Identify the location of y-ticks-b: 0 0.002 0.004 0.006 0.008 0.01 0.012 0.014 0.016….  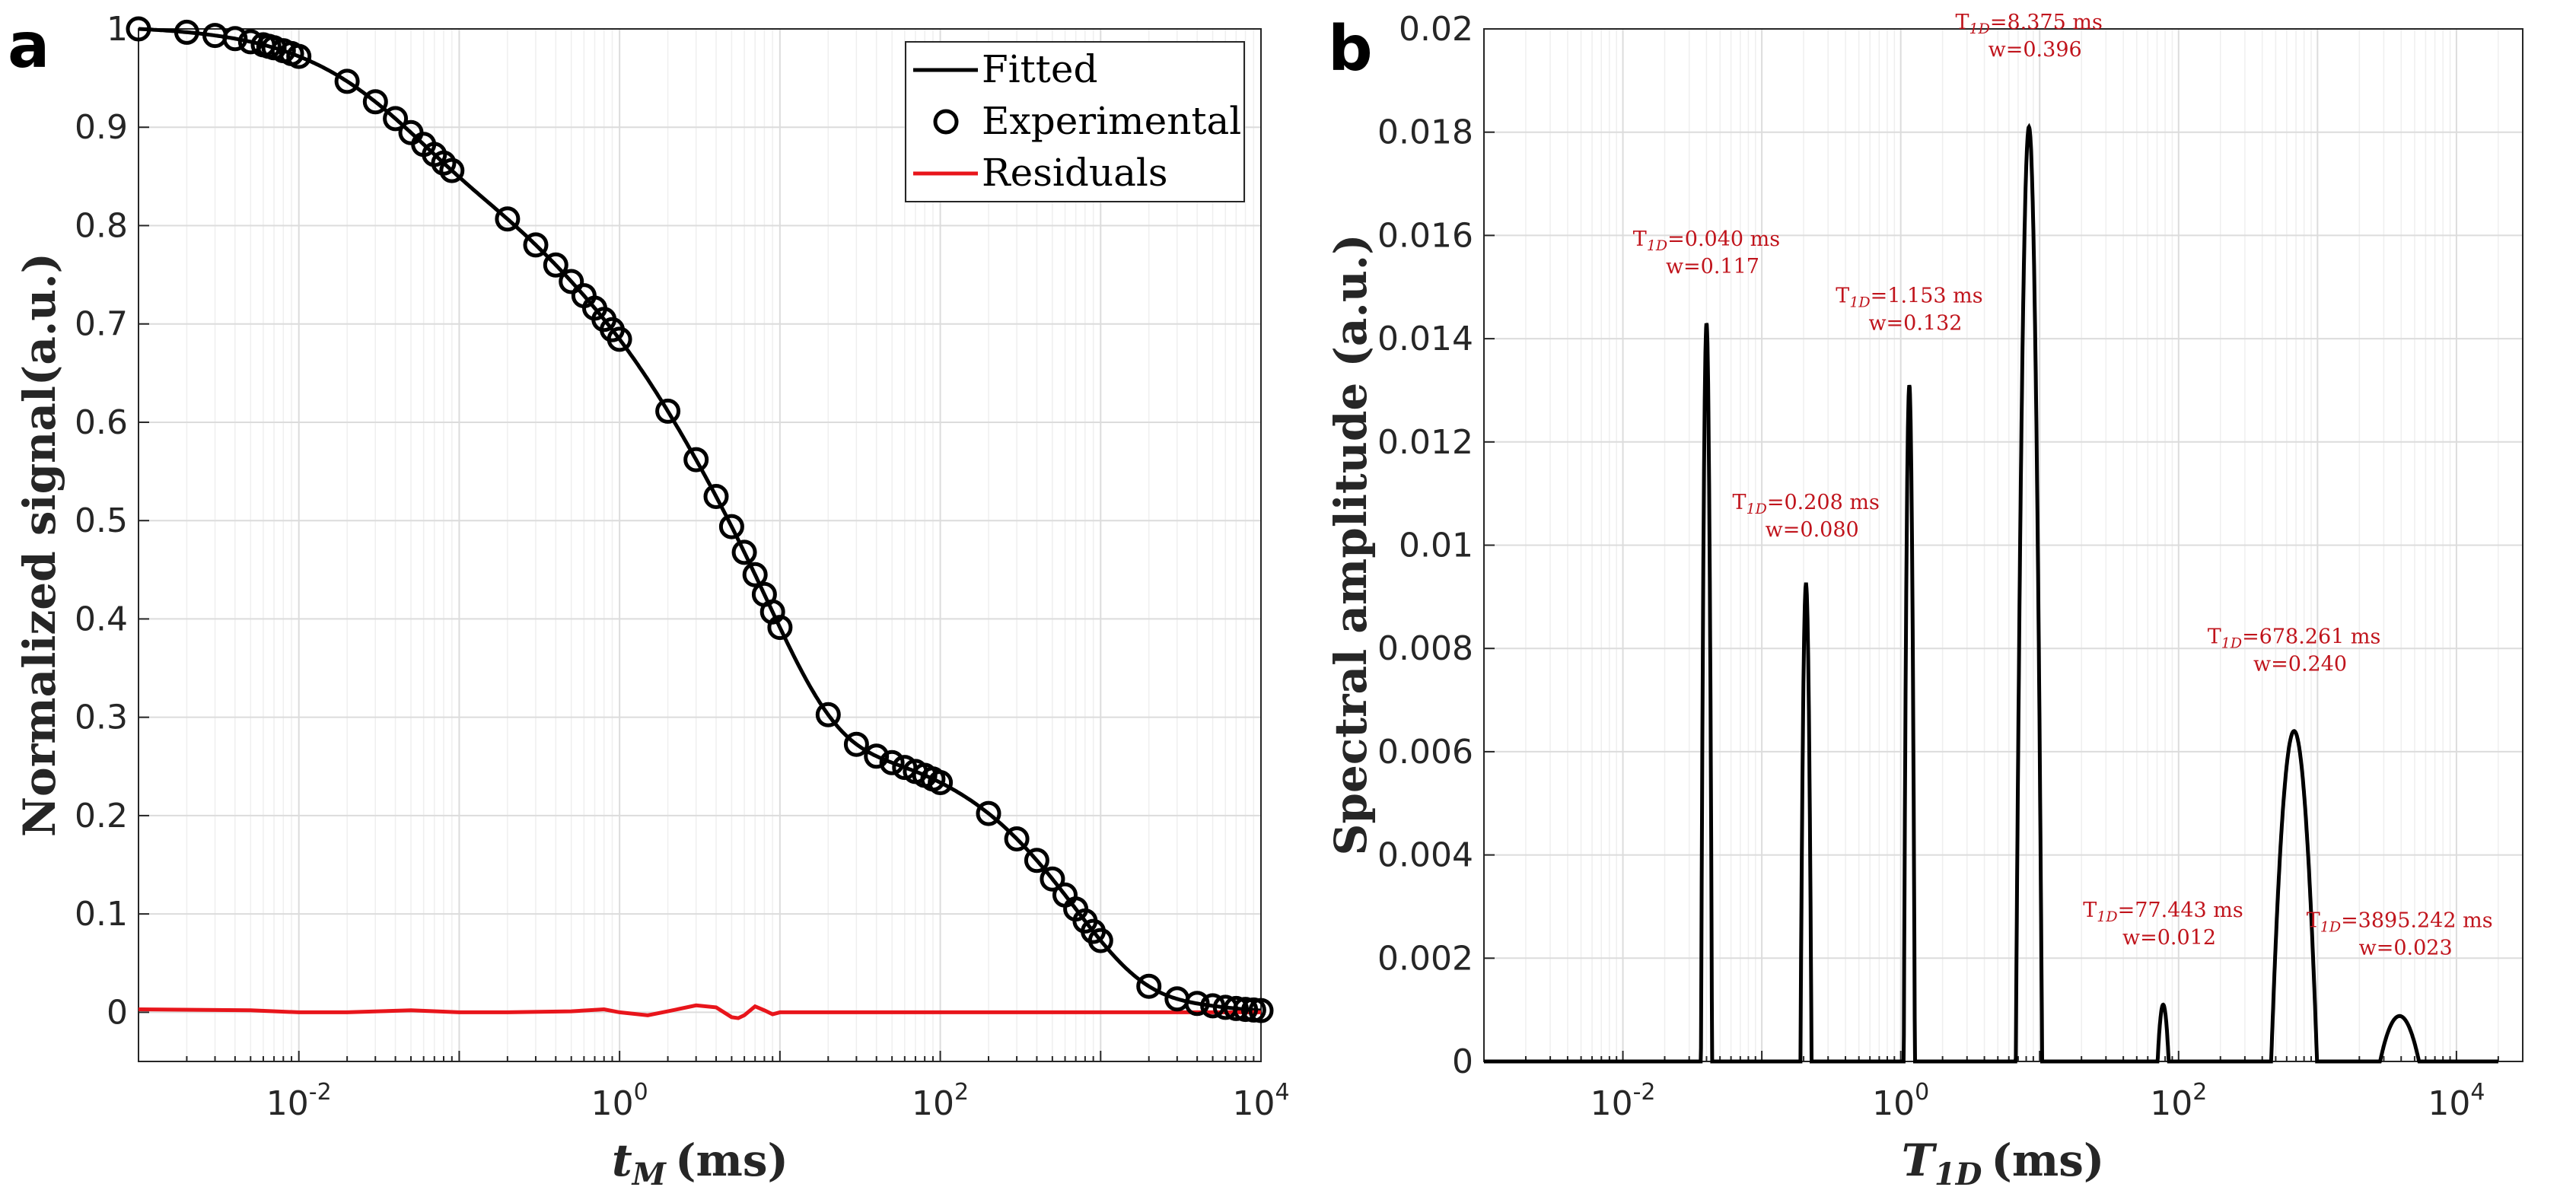
(1436, 545).